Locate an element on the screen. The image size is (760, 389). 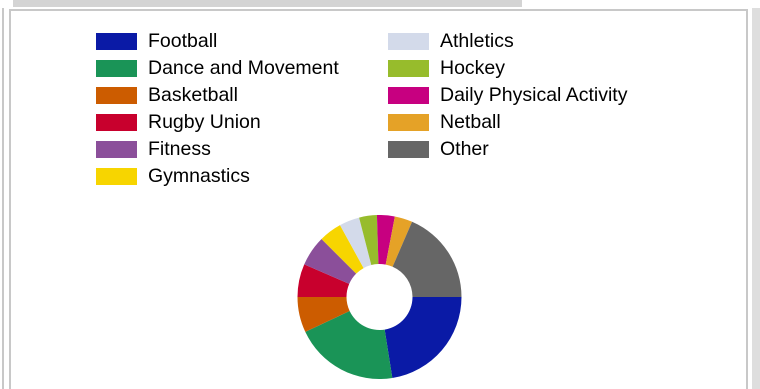
donut-slice-daily-physical-activity is located at coordinates (385, 240).